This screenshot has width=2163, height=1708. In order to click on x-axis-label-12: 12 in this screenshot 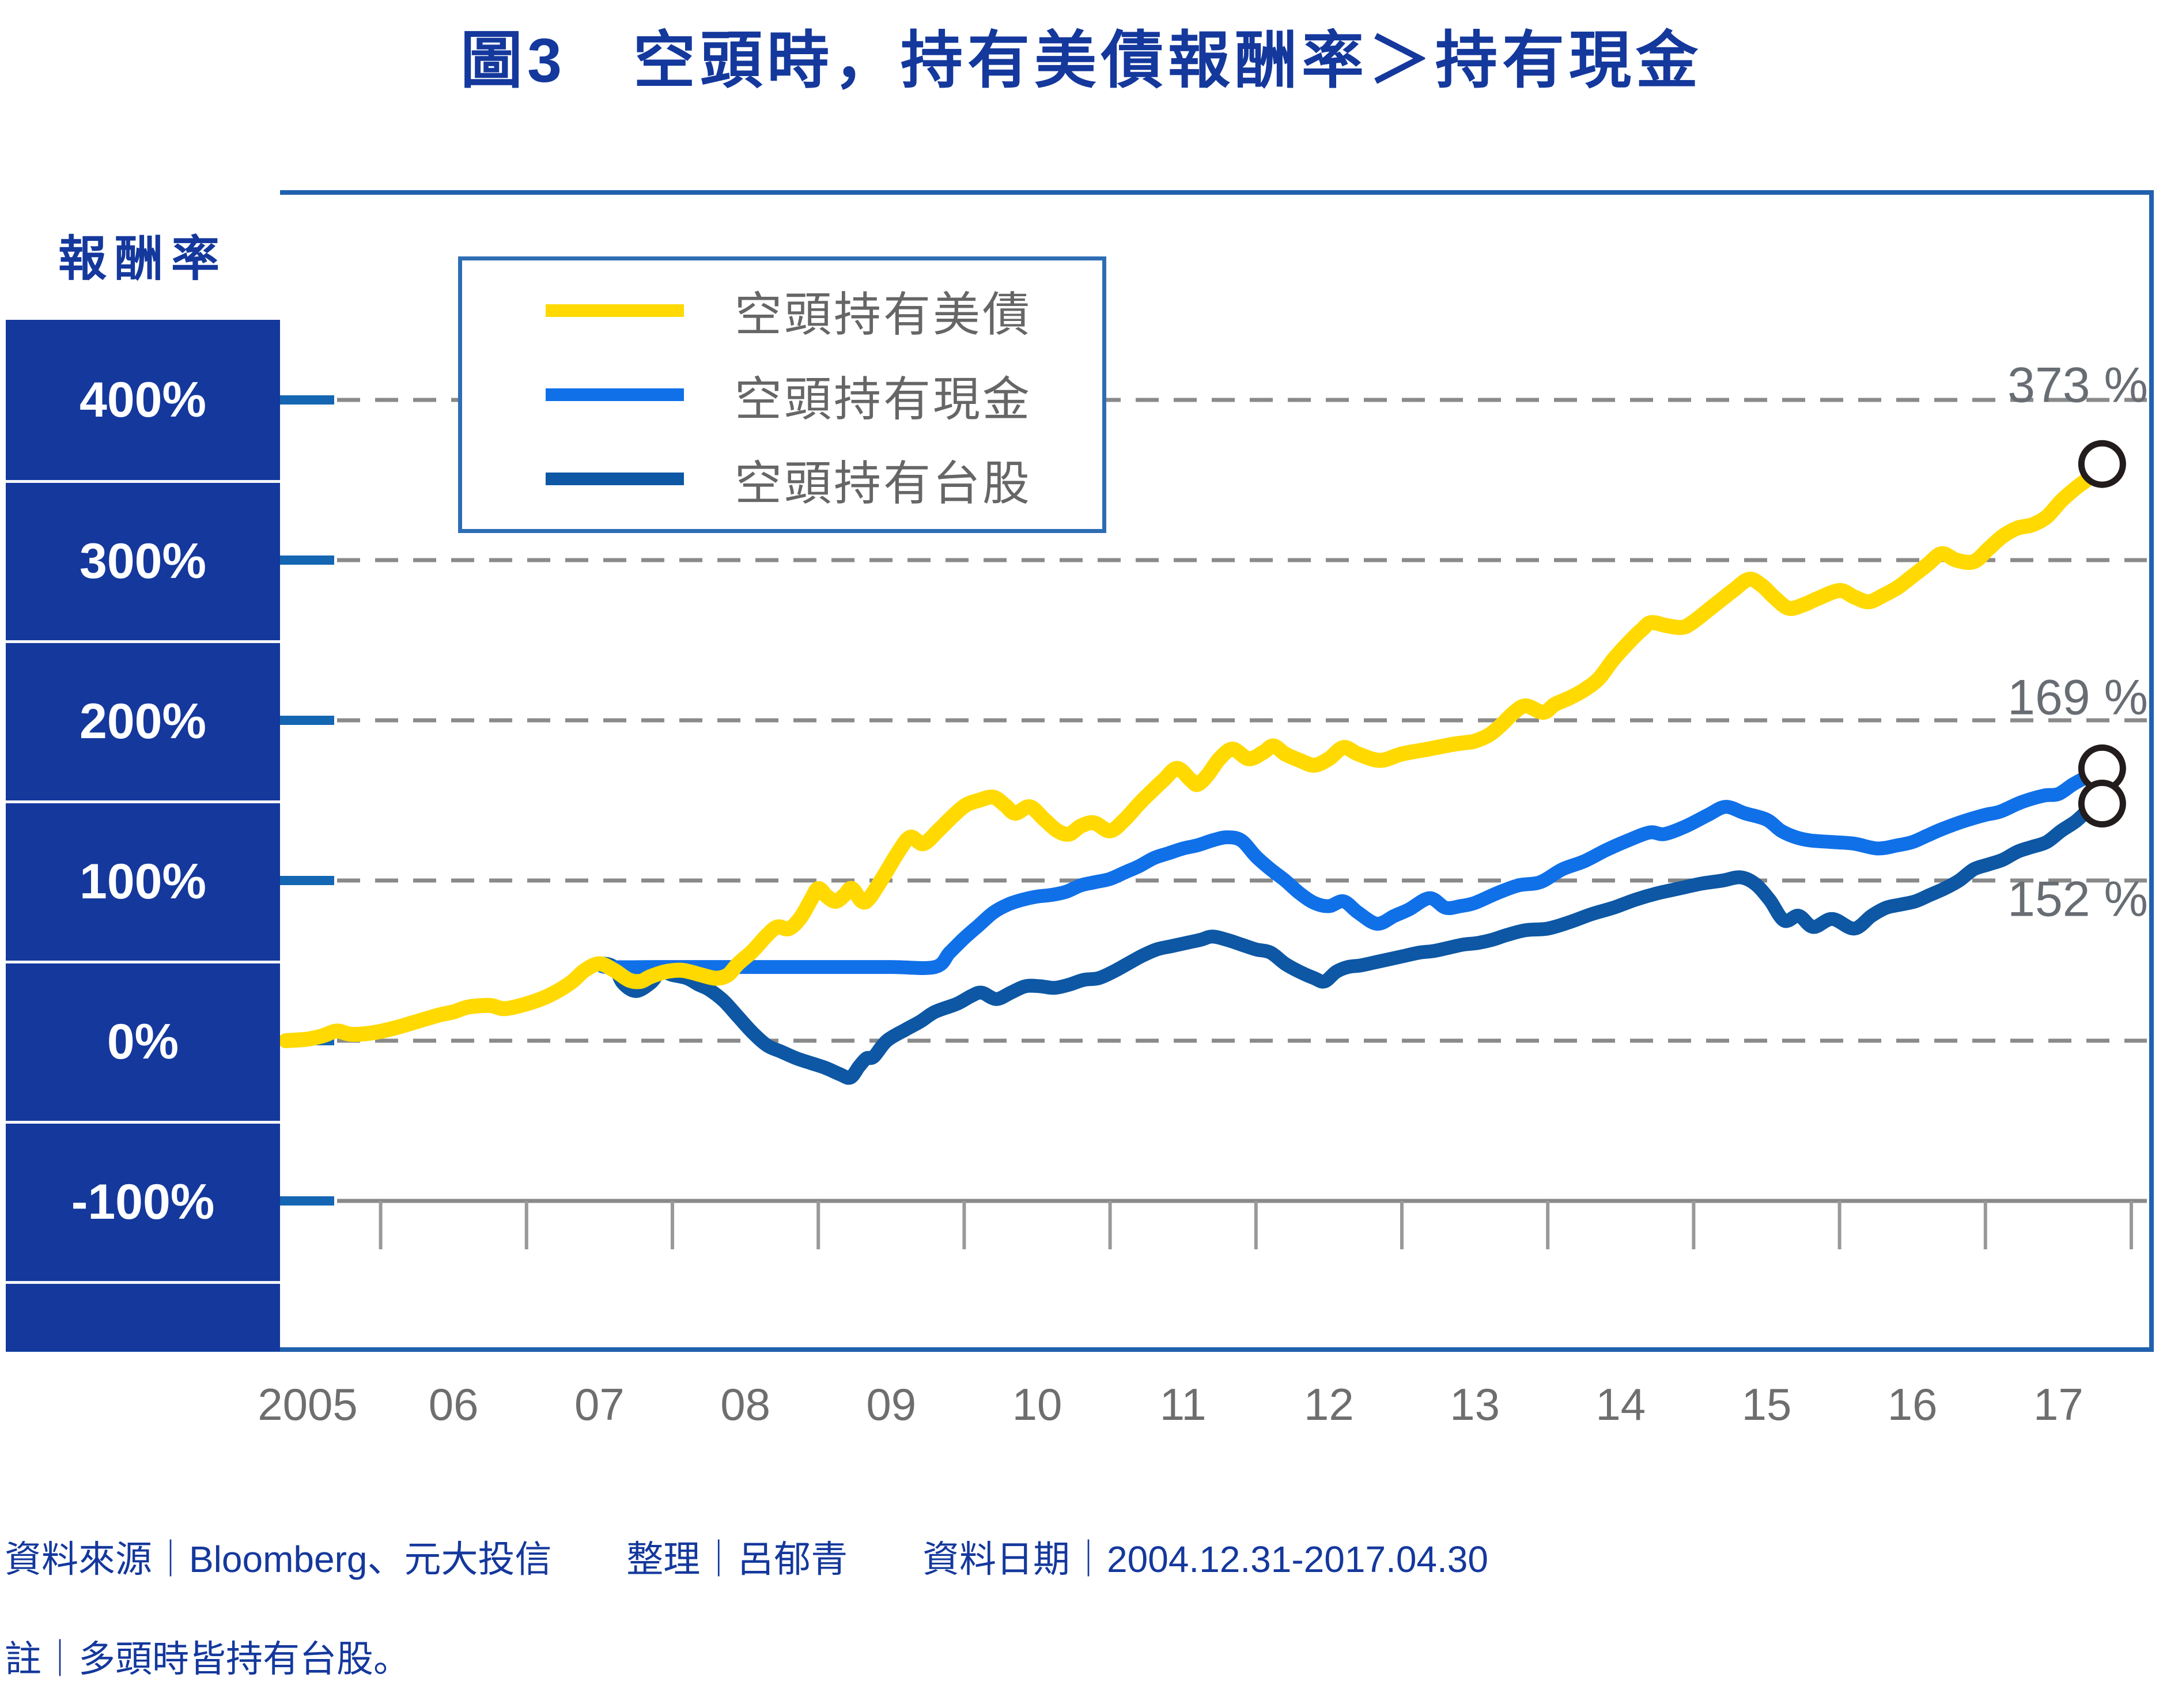, I will do `click(1329, 1404)`.